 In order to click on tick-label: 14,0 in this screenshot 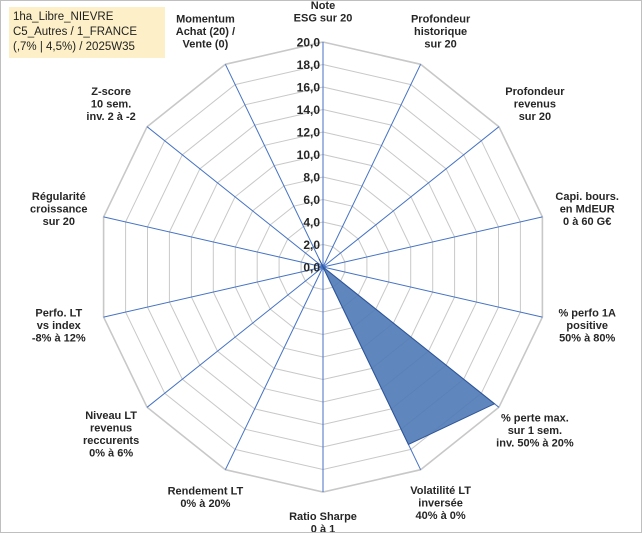, I will do `click(309, 110)`.